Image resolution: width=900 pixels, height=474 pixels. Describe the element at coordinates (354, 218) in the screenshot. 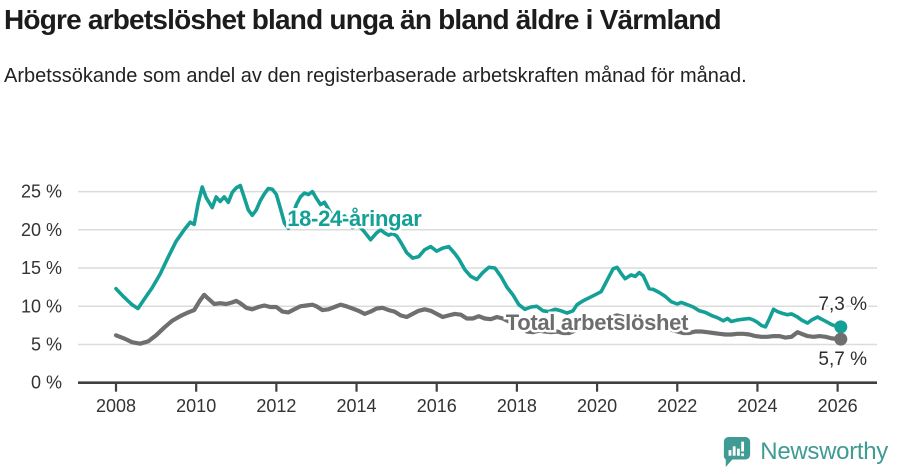

I see `series-label-18-24-aringar: 18-24-åringar` at that location.